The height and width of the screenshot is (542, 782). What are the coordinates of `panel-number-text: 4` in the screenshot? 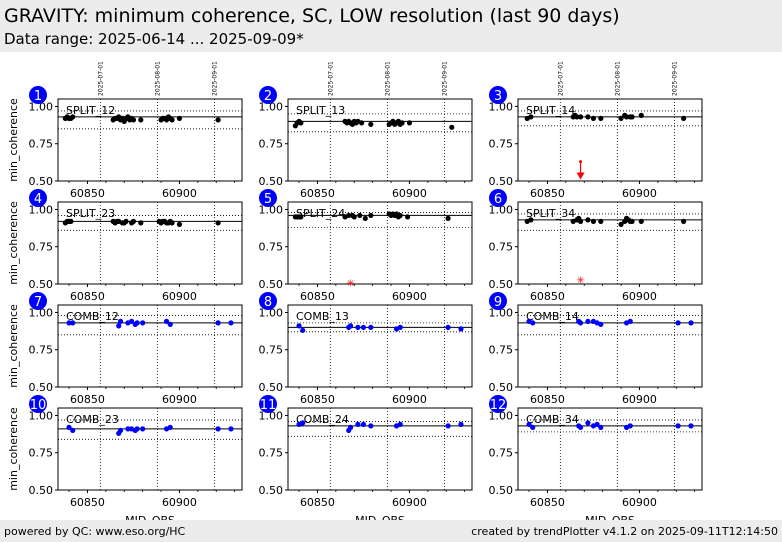 It's located at (38, 199).